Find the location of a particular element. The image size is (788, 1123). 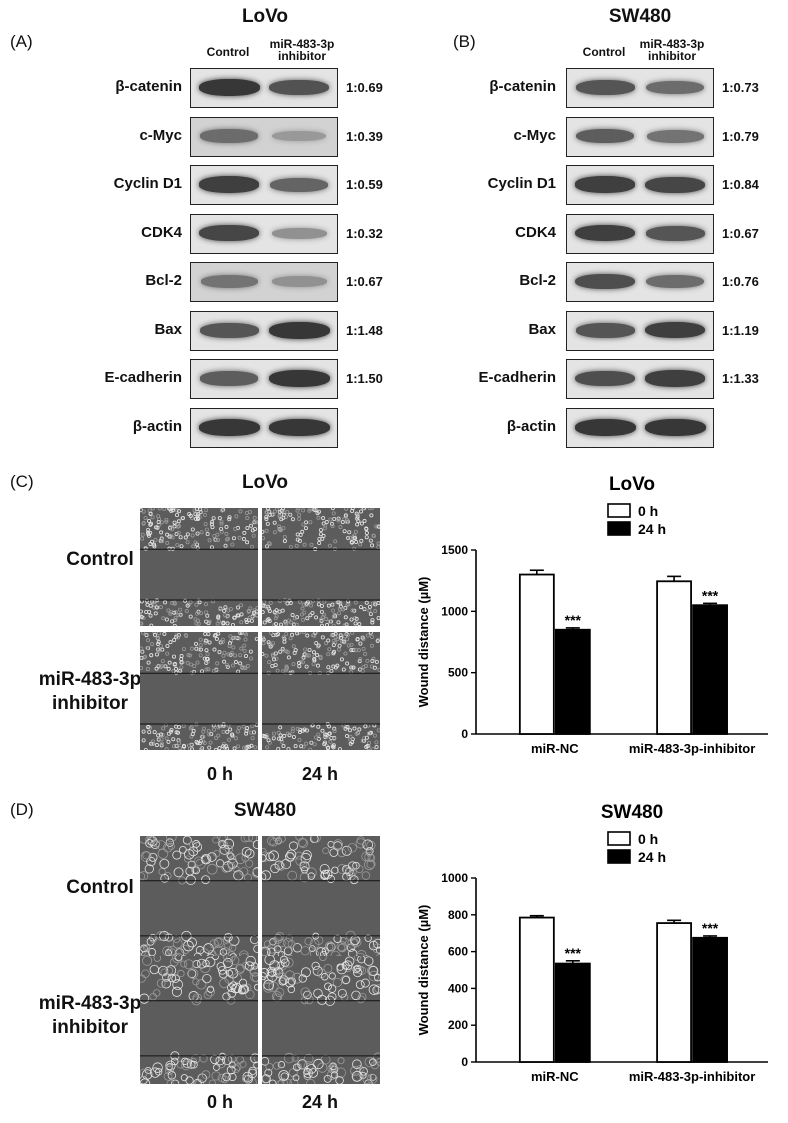

panel-a-col-inhibitor: miR-483-3p inhibitor is located at coordinates (302, 50).